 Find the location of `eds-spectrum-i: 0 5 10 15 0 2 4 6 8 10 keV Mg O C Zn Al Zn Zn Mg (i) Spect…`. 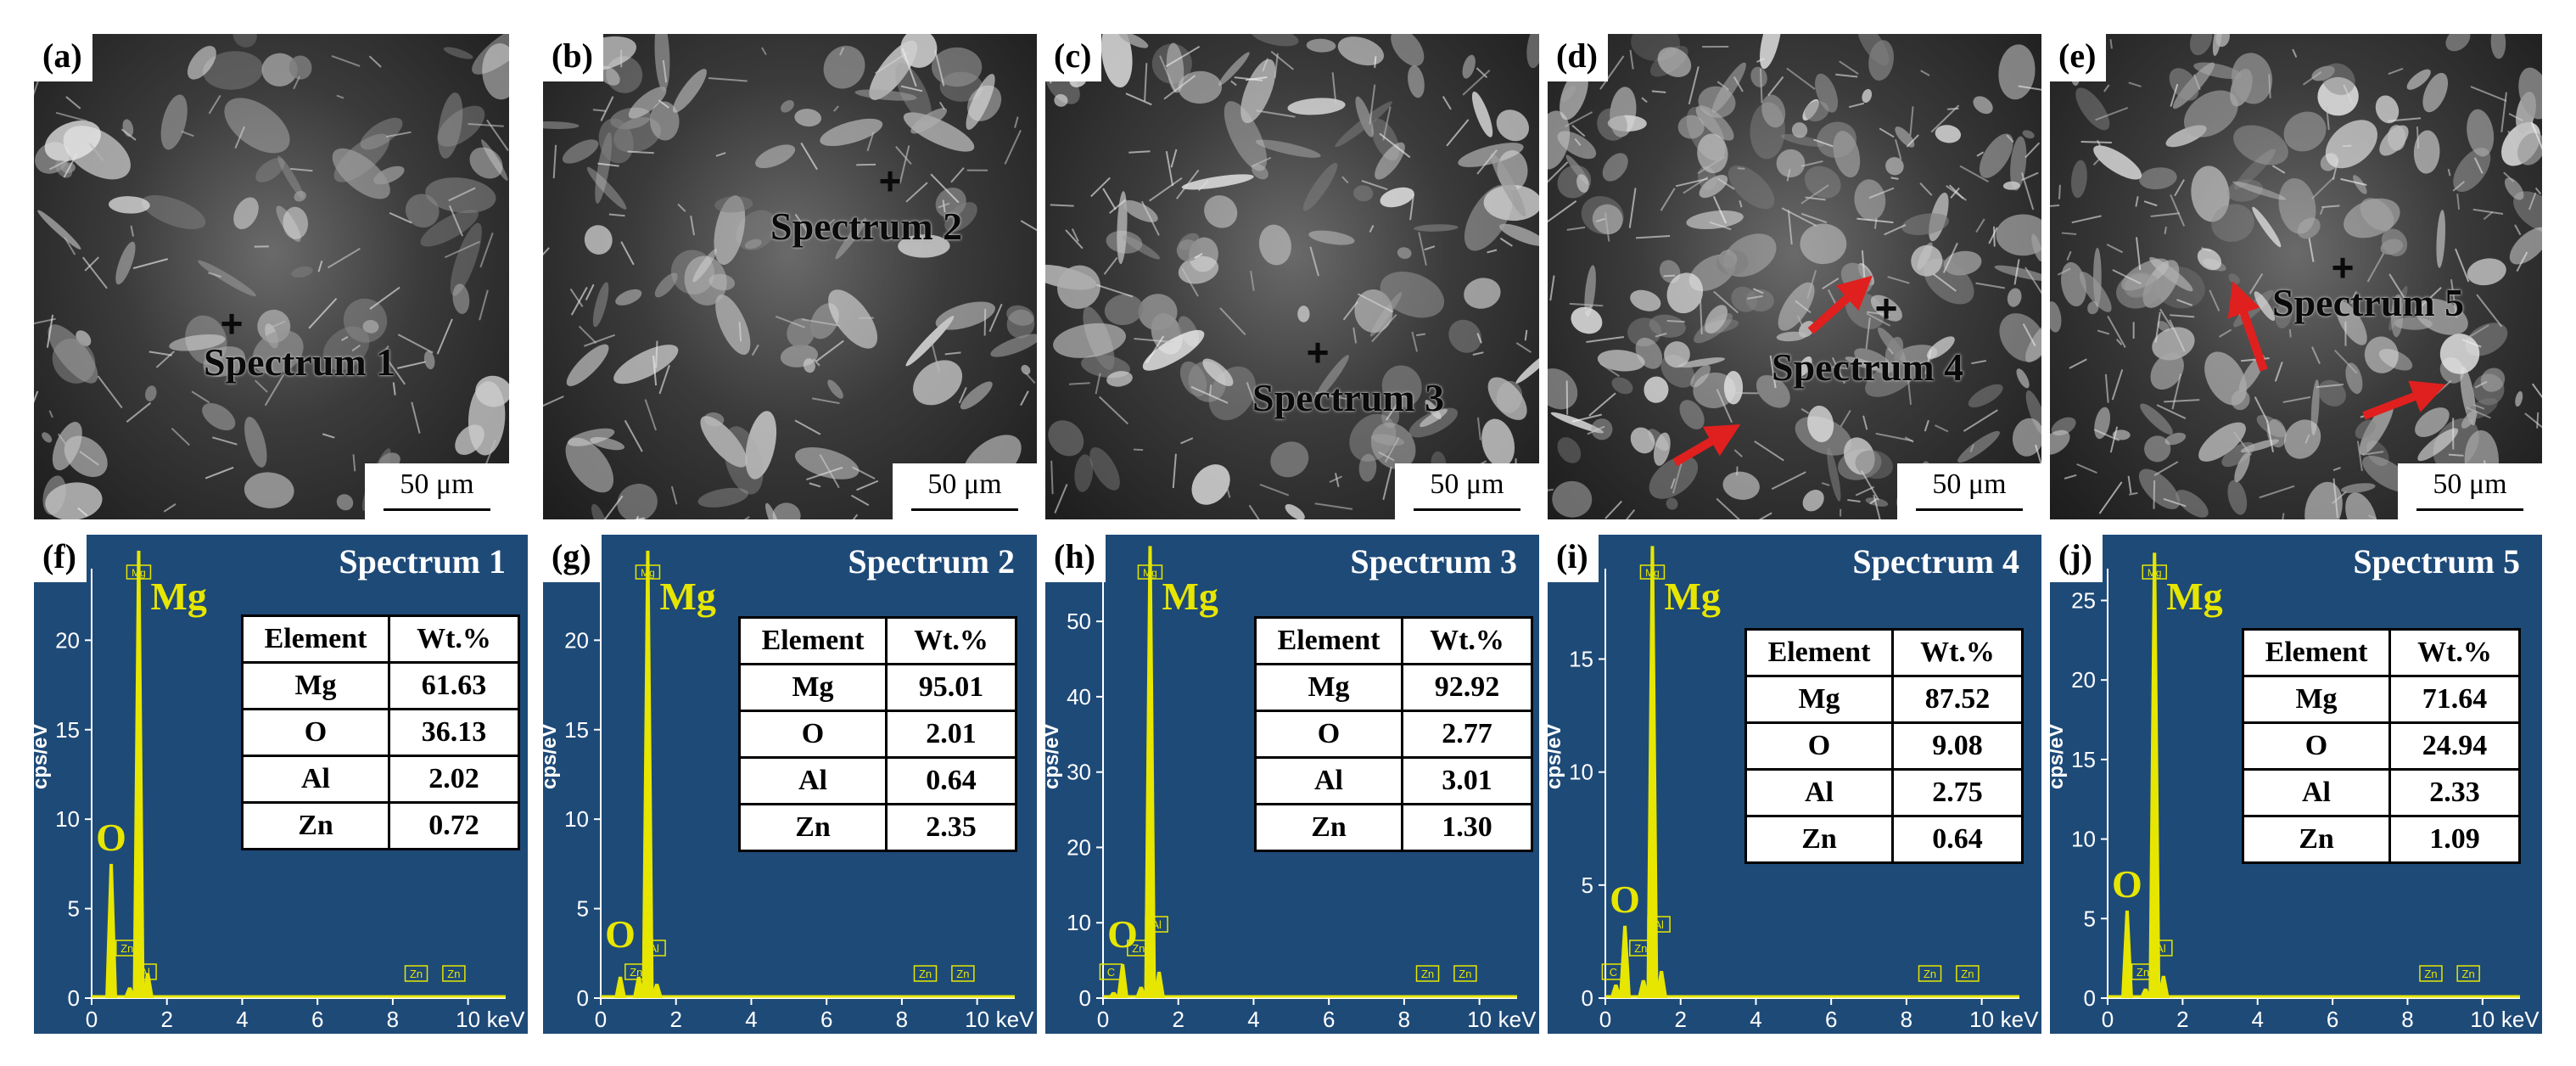

eds-spectrum-i: 0 5 10 15 0 2 4 6 8 10 keV Mg O C Zn Al Zn Zn Mg (i) Spect… is located at coordinates (1794, 784).